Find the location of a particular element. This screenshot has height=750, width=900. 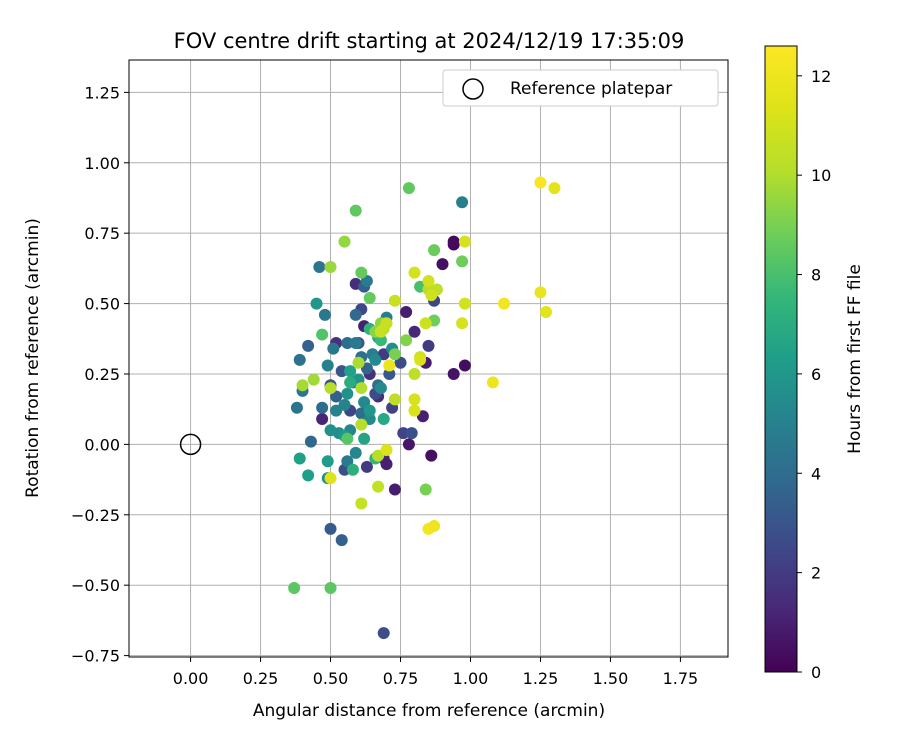

y-tick-label: 1.25 is located at coordinates (102, 92).